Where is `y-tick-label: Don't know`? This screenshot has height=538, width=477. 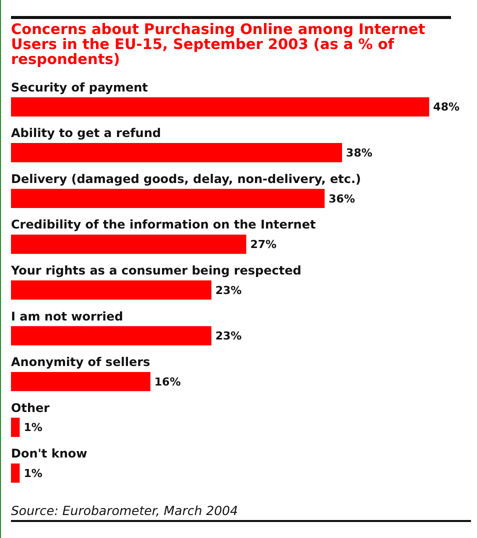
y-tick-label: Don't know is located at coordinates (49, 453).